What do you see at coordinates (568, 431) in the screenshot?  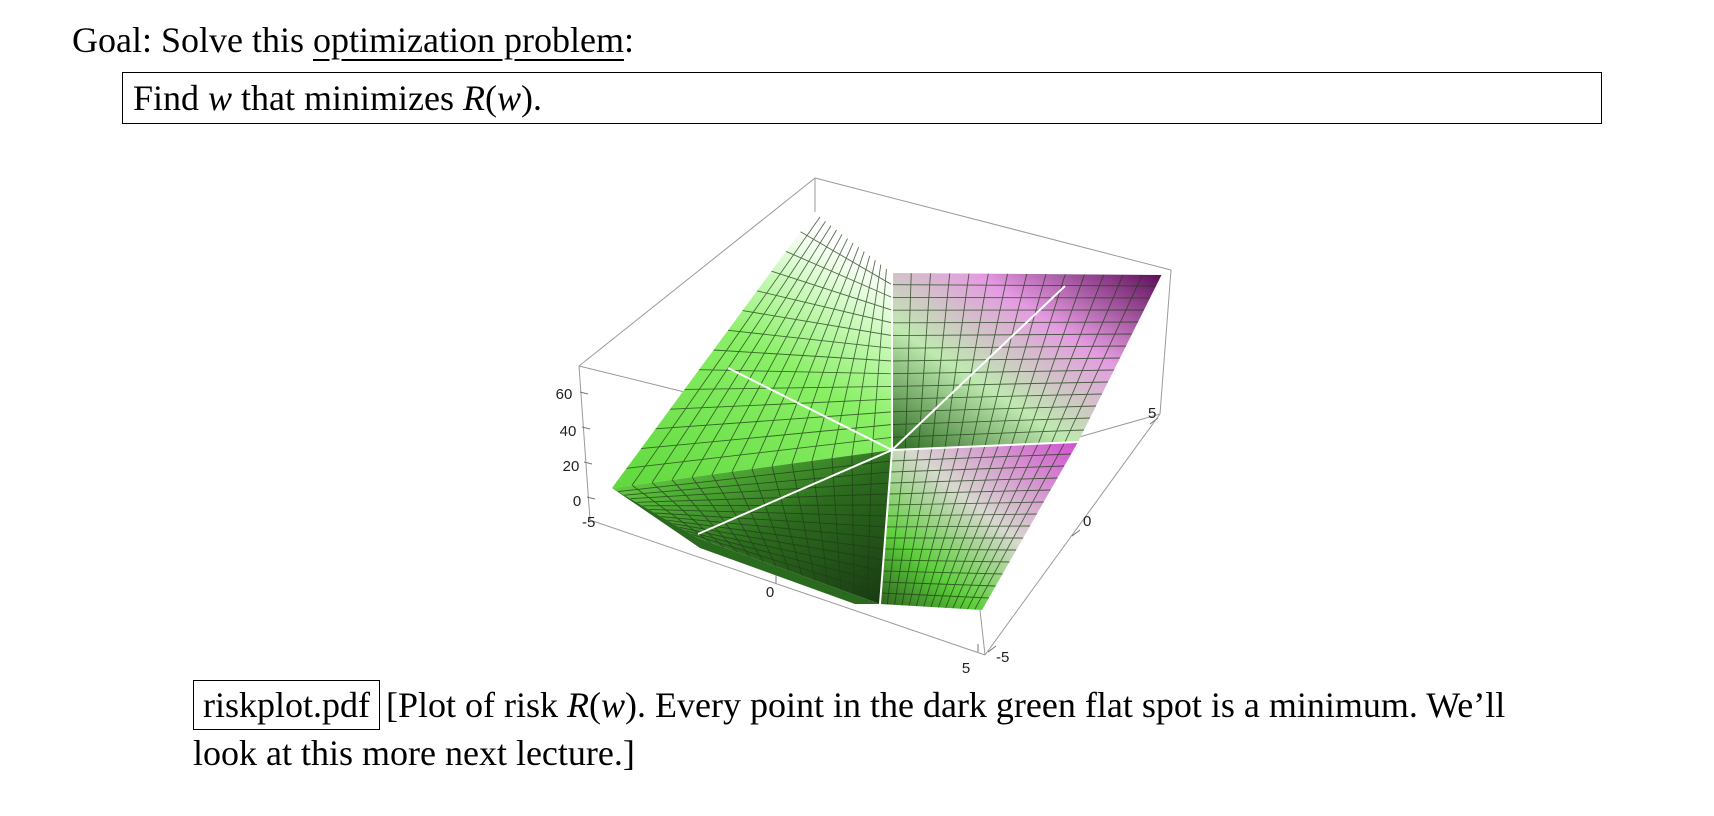 I see `z-tick-40: 40` at bounding box center [568, 431].